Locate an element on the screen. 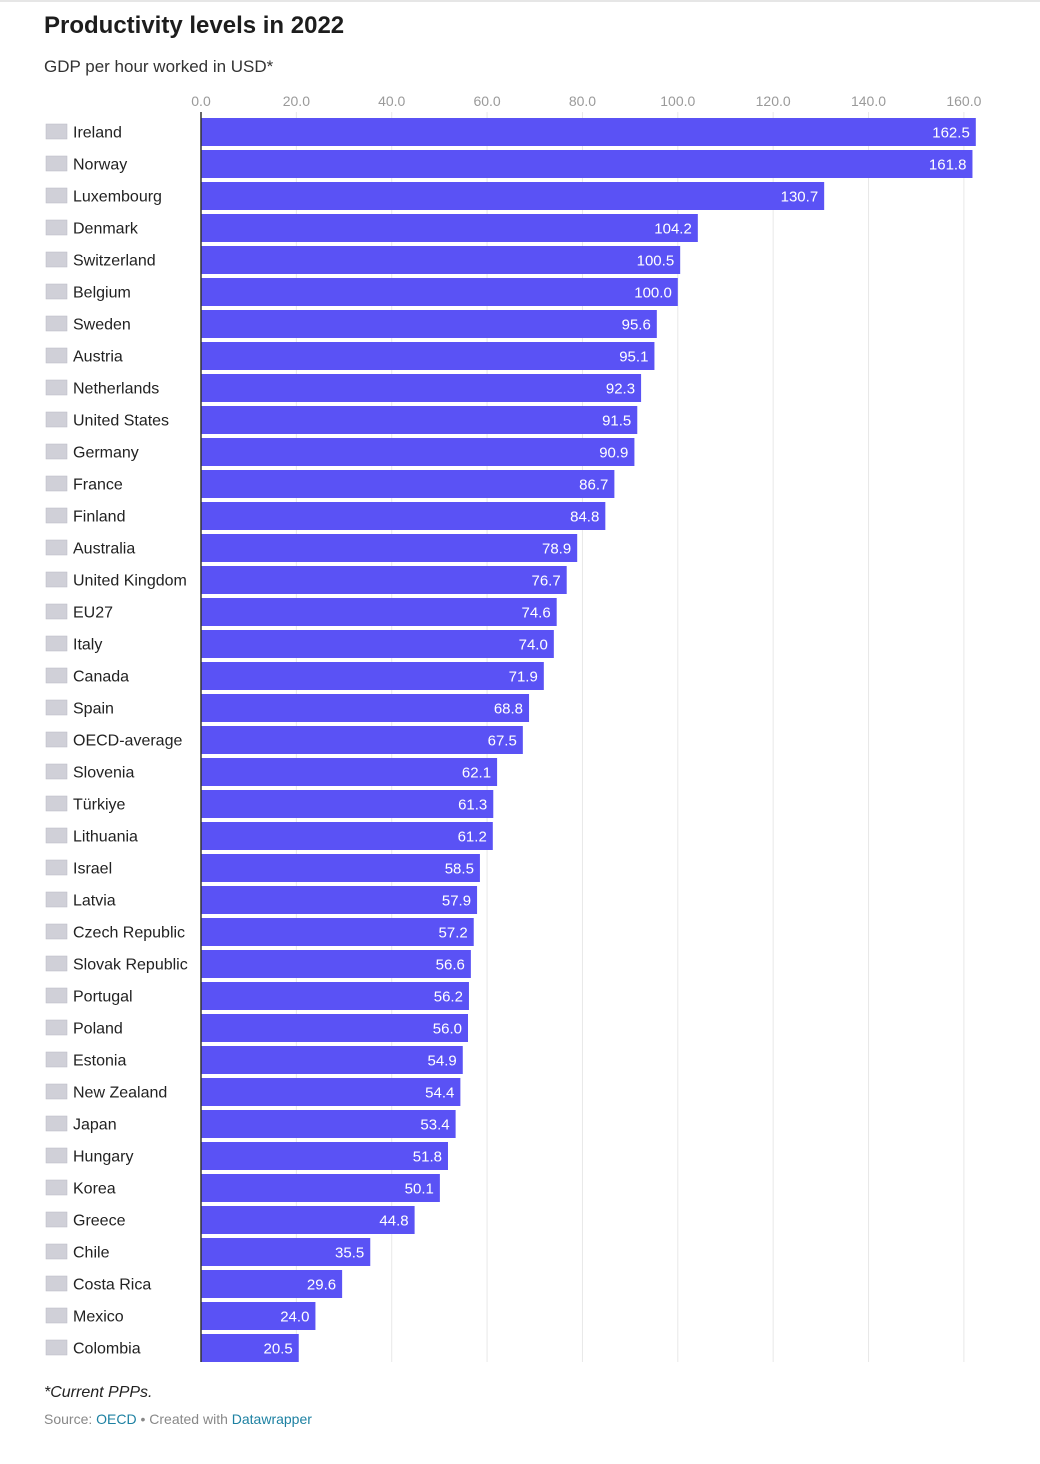 This screenshot has width=1040, height=1464. x-tick-label: 0.0 is located at coordinates (201, 101).